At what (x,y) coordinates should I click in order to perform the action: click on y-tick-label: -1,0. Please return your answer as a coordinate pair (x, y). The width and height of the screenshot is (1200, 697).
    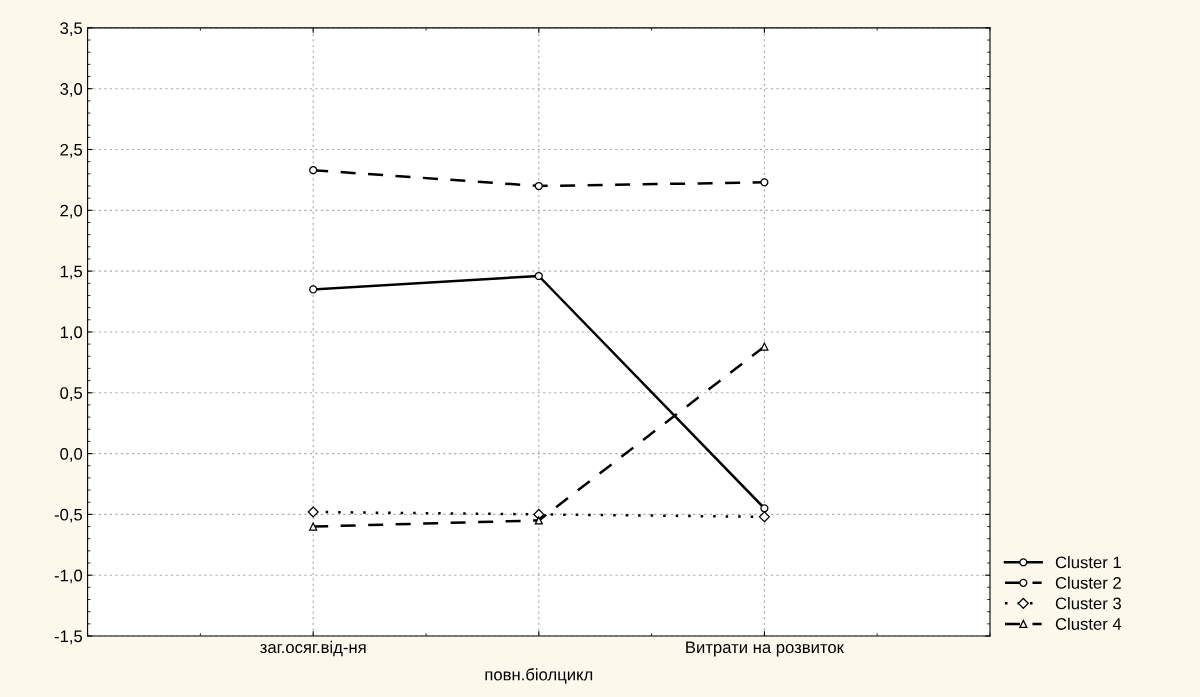
    Looking at the image, I should click on (68, 576).